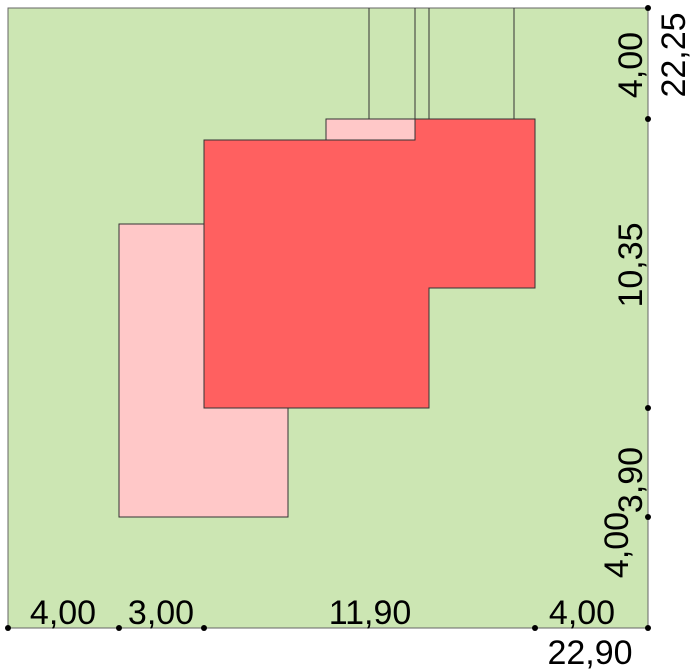 The width and height of the screenshot is (694, 669). Describe the element at coordinates (674, 54) in the screenshot. I see `dimension-total: 22,25` at that location.